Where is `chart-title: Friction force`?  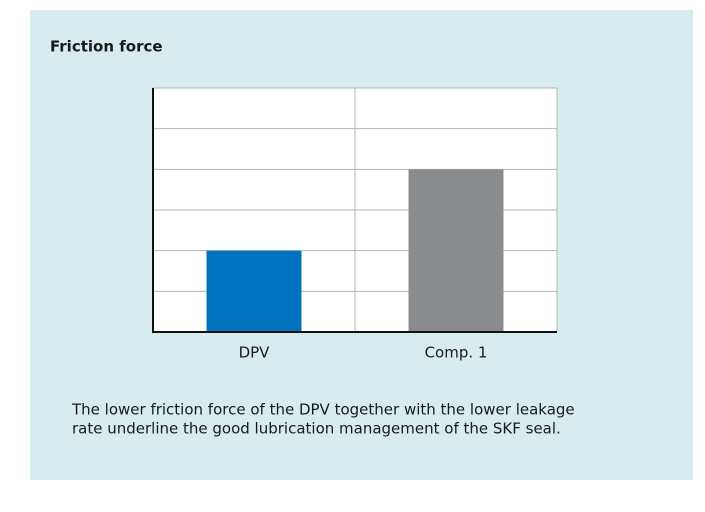
chart-title: Friction force is located at coordinates (106, 47).